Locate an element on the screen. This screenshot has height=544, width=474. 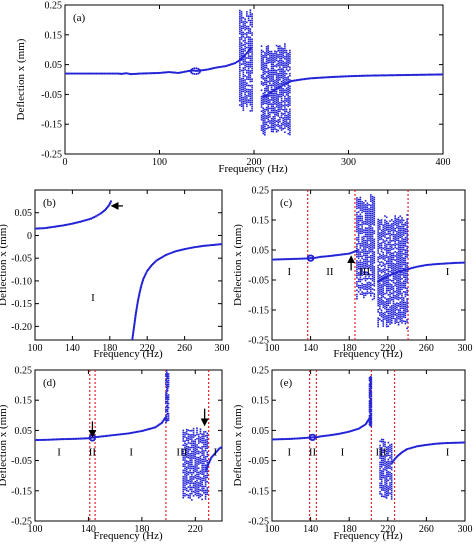
x-tick-label: 100 is located at coordinates (272, 529).